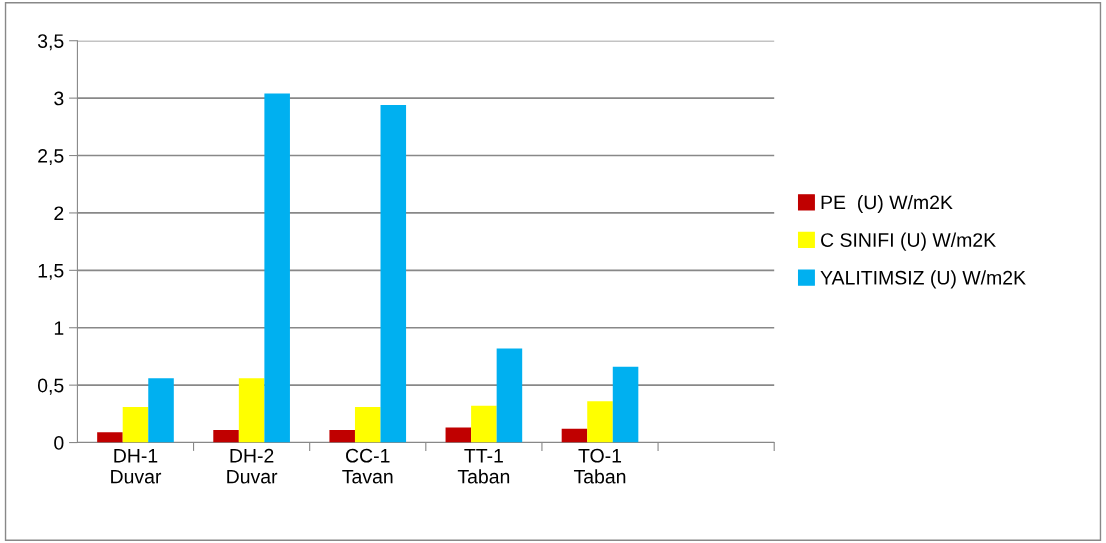 The height and width of the screenshot is (543, 1106). What do you see at coordinates (51, 157) in the screenshot?
I see `y-tick-label: 2,5` at bounding box center [51, 157].